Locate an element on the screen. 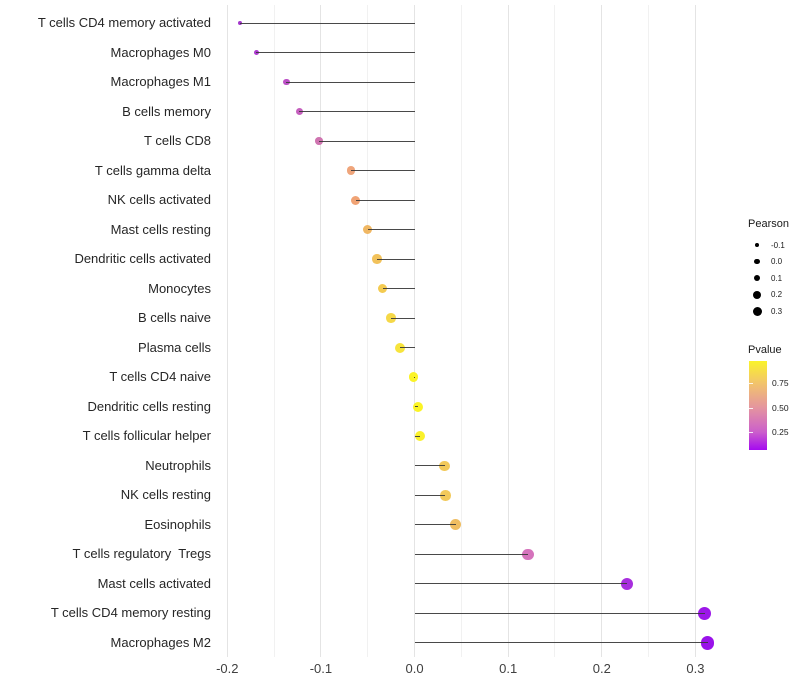 This screenshot has width=800, height=700. y-axis-label: Monocytes is located at coordinates (179, 288).